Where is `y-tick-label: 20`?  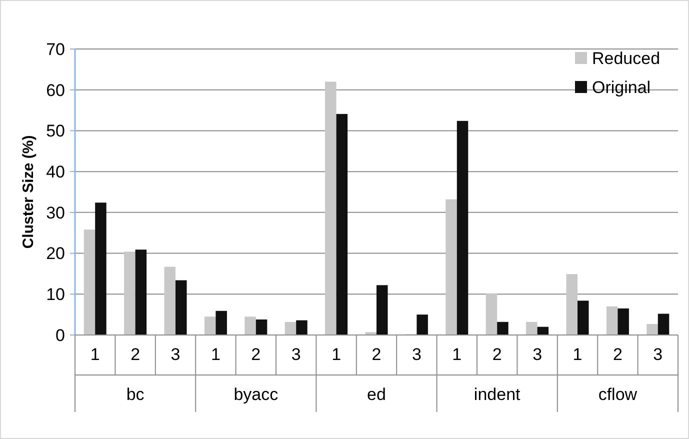 y-tick-label: 20 is located at coordinates (55, 254).